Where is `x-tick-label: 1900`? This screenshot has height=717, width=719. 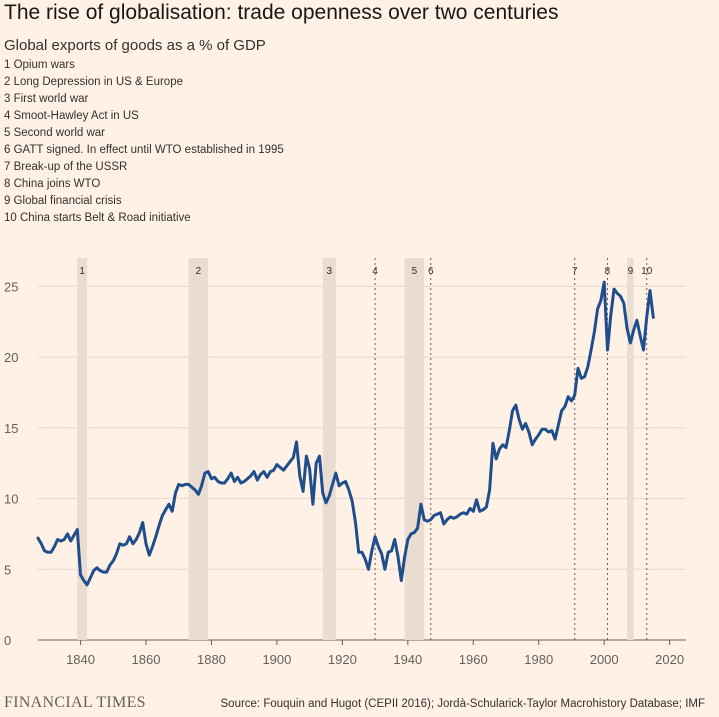
x-tick-label: 1900 is located at coordinates (276, 659).